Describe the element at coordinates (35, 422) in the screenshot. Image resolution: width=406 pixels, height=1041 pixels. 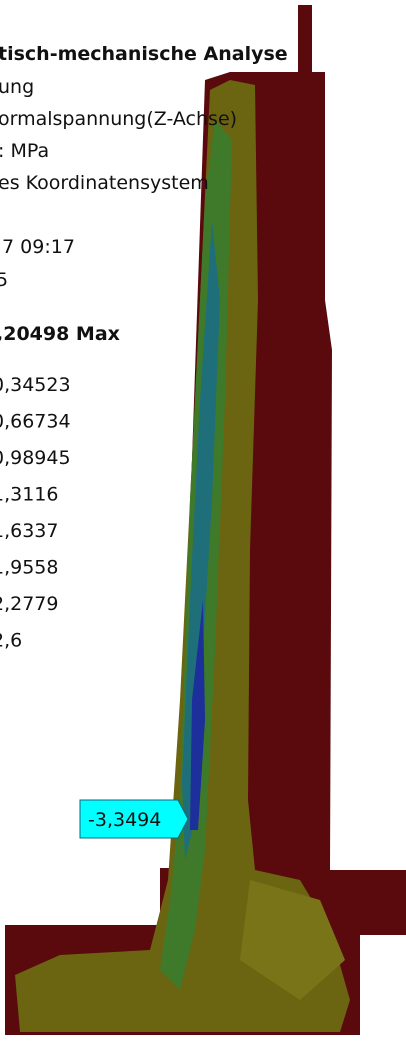
I see `legend-value: 0,66734` at that location.